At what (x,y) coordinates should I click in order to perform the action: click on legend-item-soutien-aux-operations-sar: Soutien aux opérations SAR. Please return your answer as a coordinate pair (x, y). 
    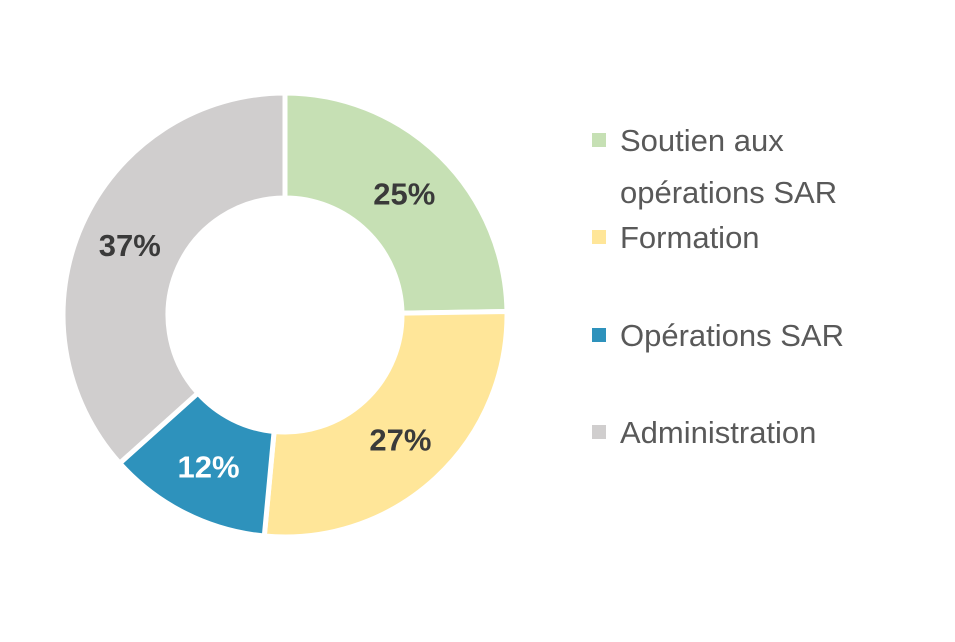
    Looking at the image, I should click on (714, 166).